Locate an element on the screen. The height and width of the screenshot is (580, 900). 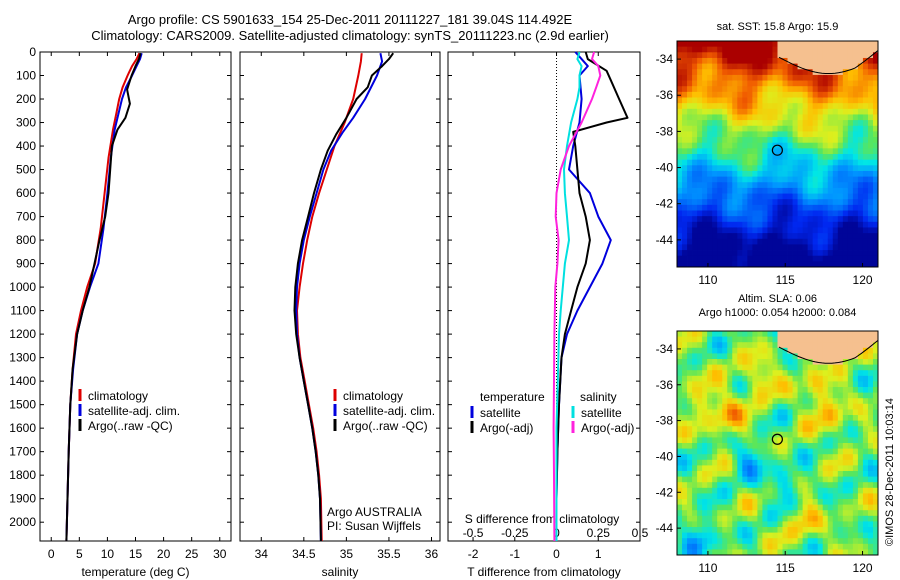
y-tick-label: 1100 is located at coordinates (23, 311).